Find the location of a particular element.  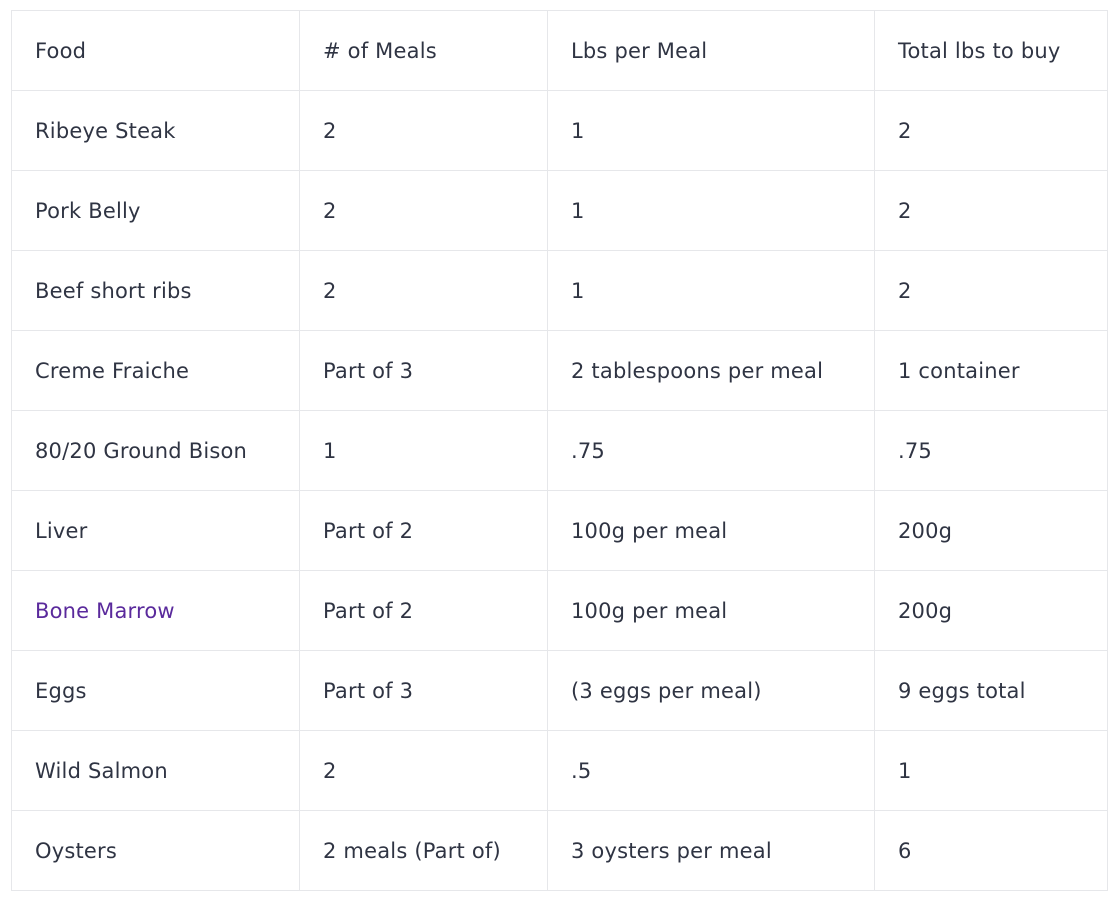

table-row: 80/20 Ground Bison 1 .75 .75 is located at coordinates (559, 450).